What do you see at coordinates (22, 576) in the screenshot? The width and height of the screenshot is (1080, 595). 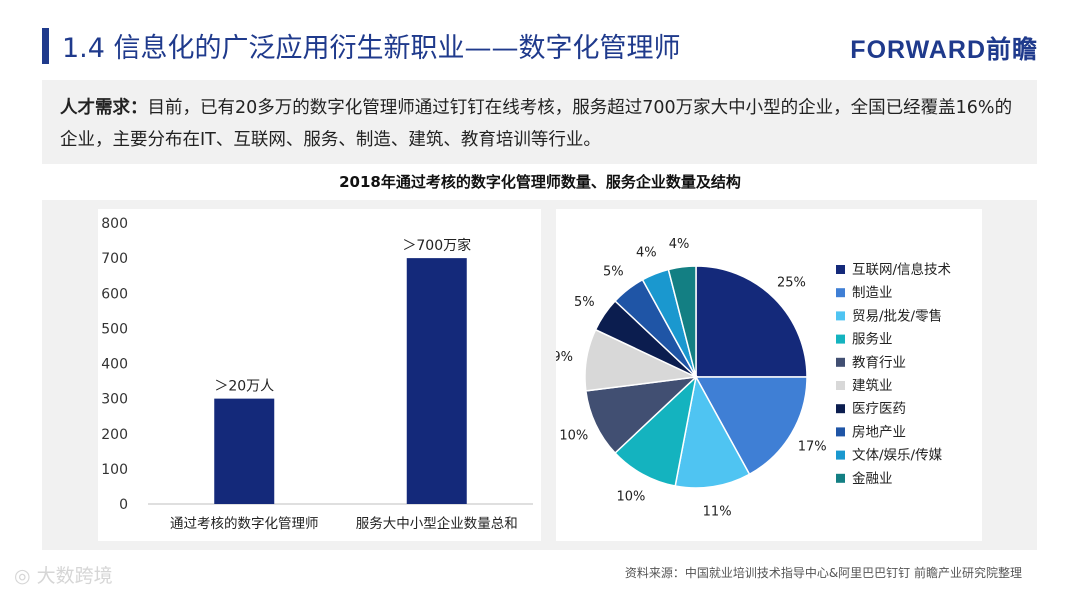 I see `watermark-icon: ◎` at bounding box center [22, 576].